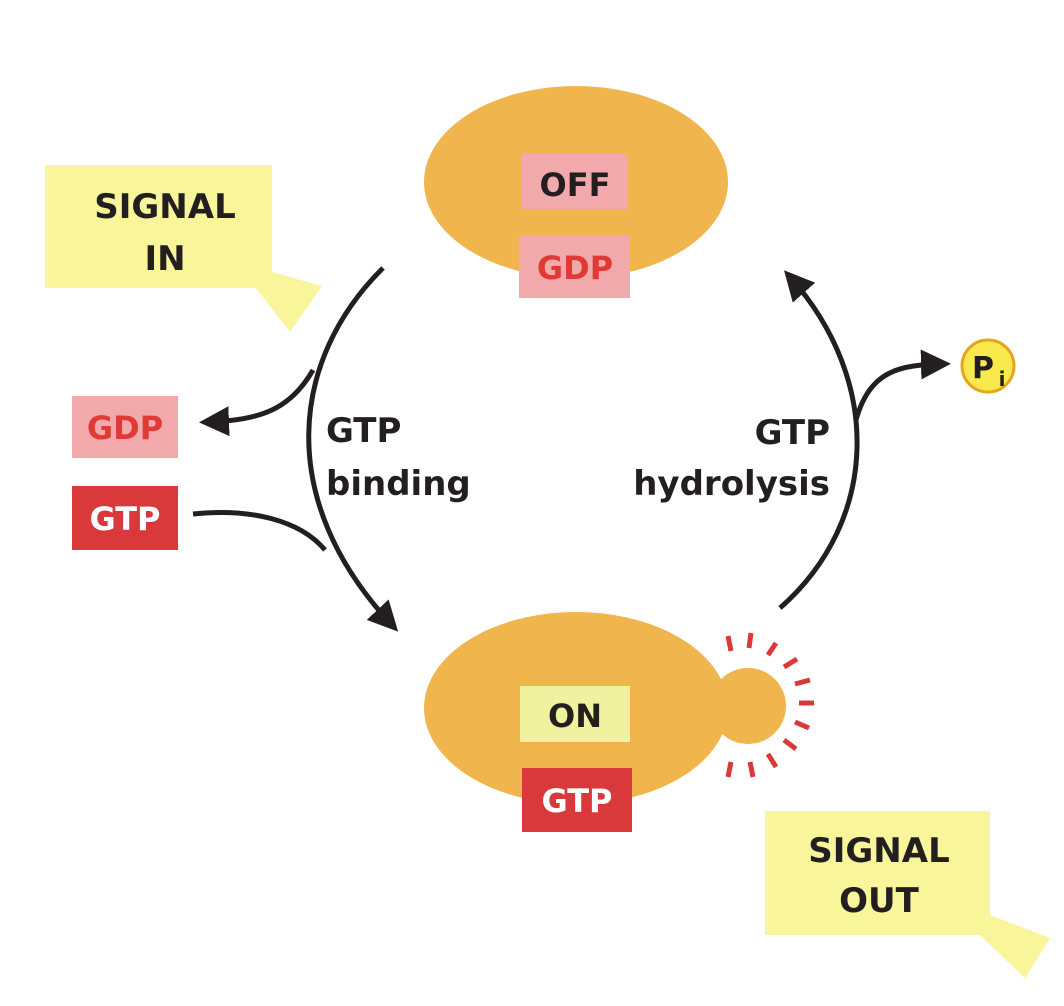 The image size is (1064, 1006). I want to click on gtp-hydrolysis-arrow, so click(819, 440).